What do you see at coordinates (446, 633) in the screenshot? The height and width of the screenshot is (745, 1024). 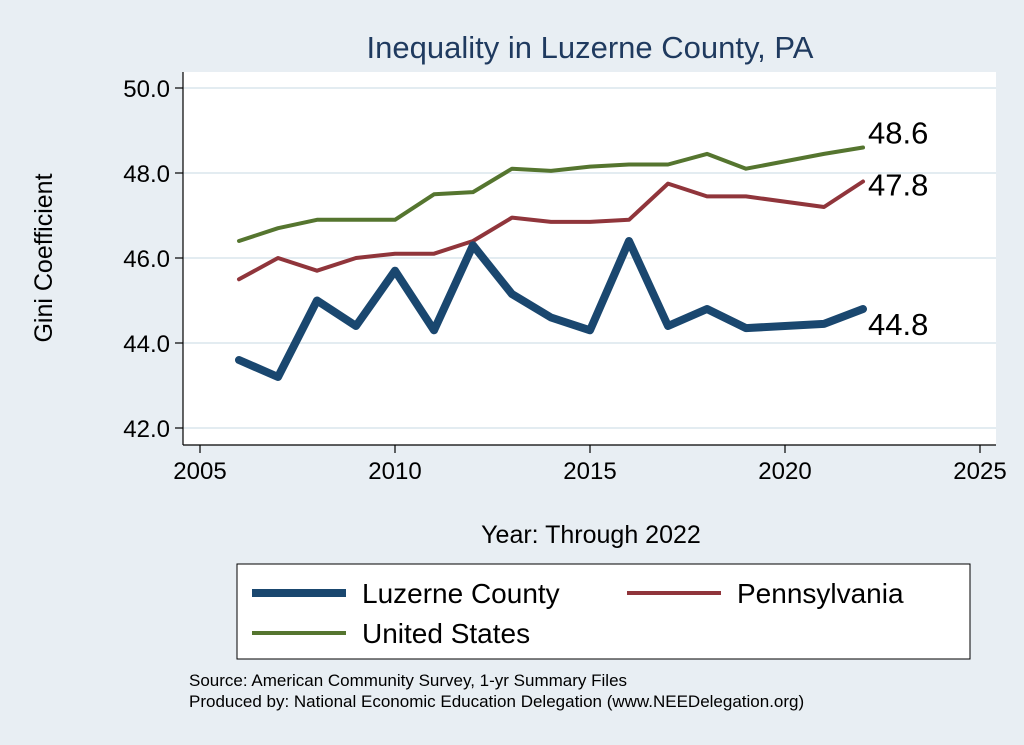 I see `legend-label-united-states: United States` at bounding box center [446, 633].